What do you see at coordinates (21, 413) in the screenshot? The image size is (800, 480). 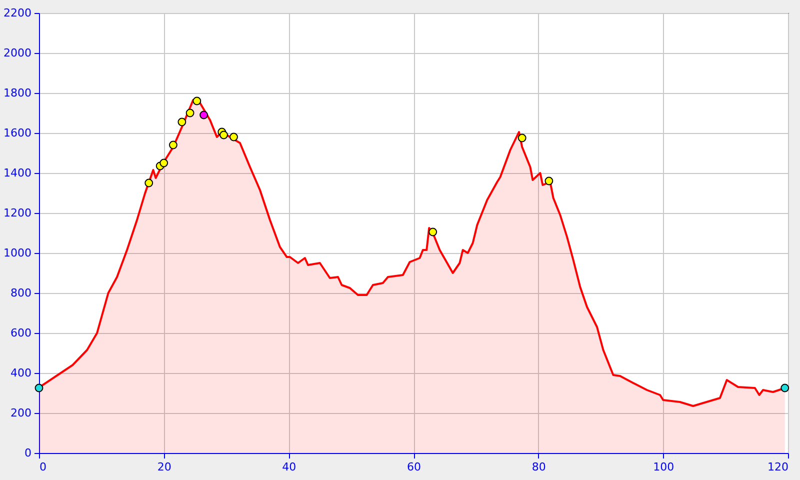 I see `y-tick-label: 200` at bounding box center [21, 413].